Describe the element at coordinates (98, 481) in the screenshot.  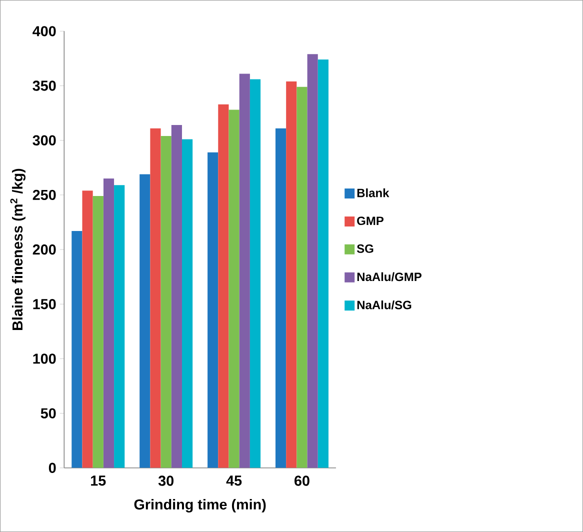
I see `x-tick-label: 15` at that location.